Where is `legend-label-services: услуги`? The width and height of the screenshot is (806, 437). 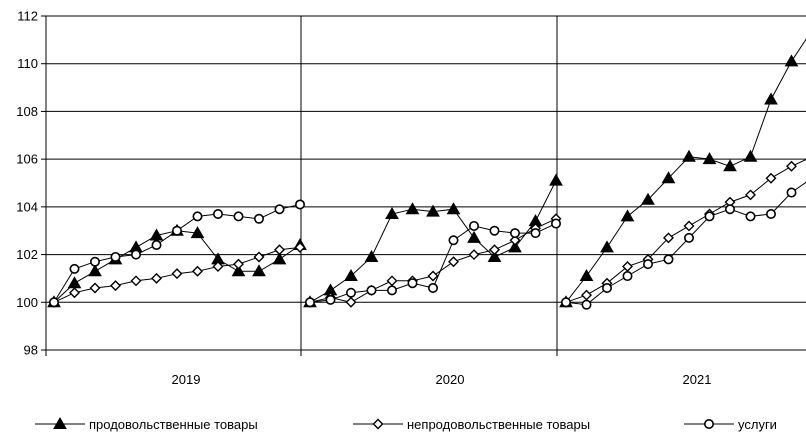 legend-label-services: услуги is located at coordinates (757, 424).